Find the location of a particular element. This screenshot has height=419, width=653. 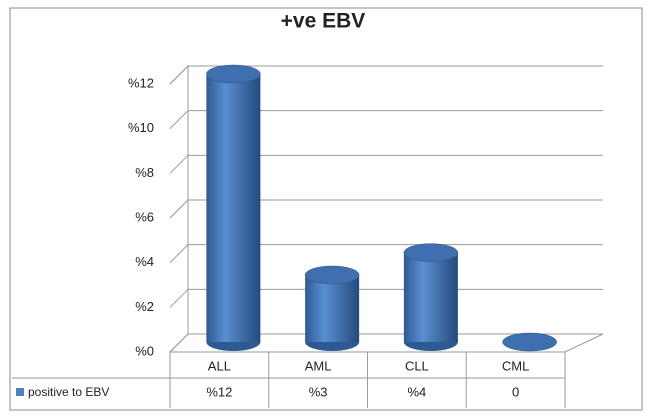

y-tick-label: %6 is located at coordinates (144, 216).